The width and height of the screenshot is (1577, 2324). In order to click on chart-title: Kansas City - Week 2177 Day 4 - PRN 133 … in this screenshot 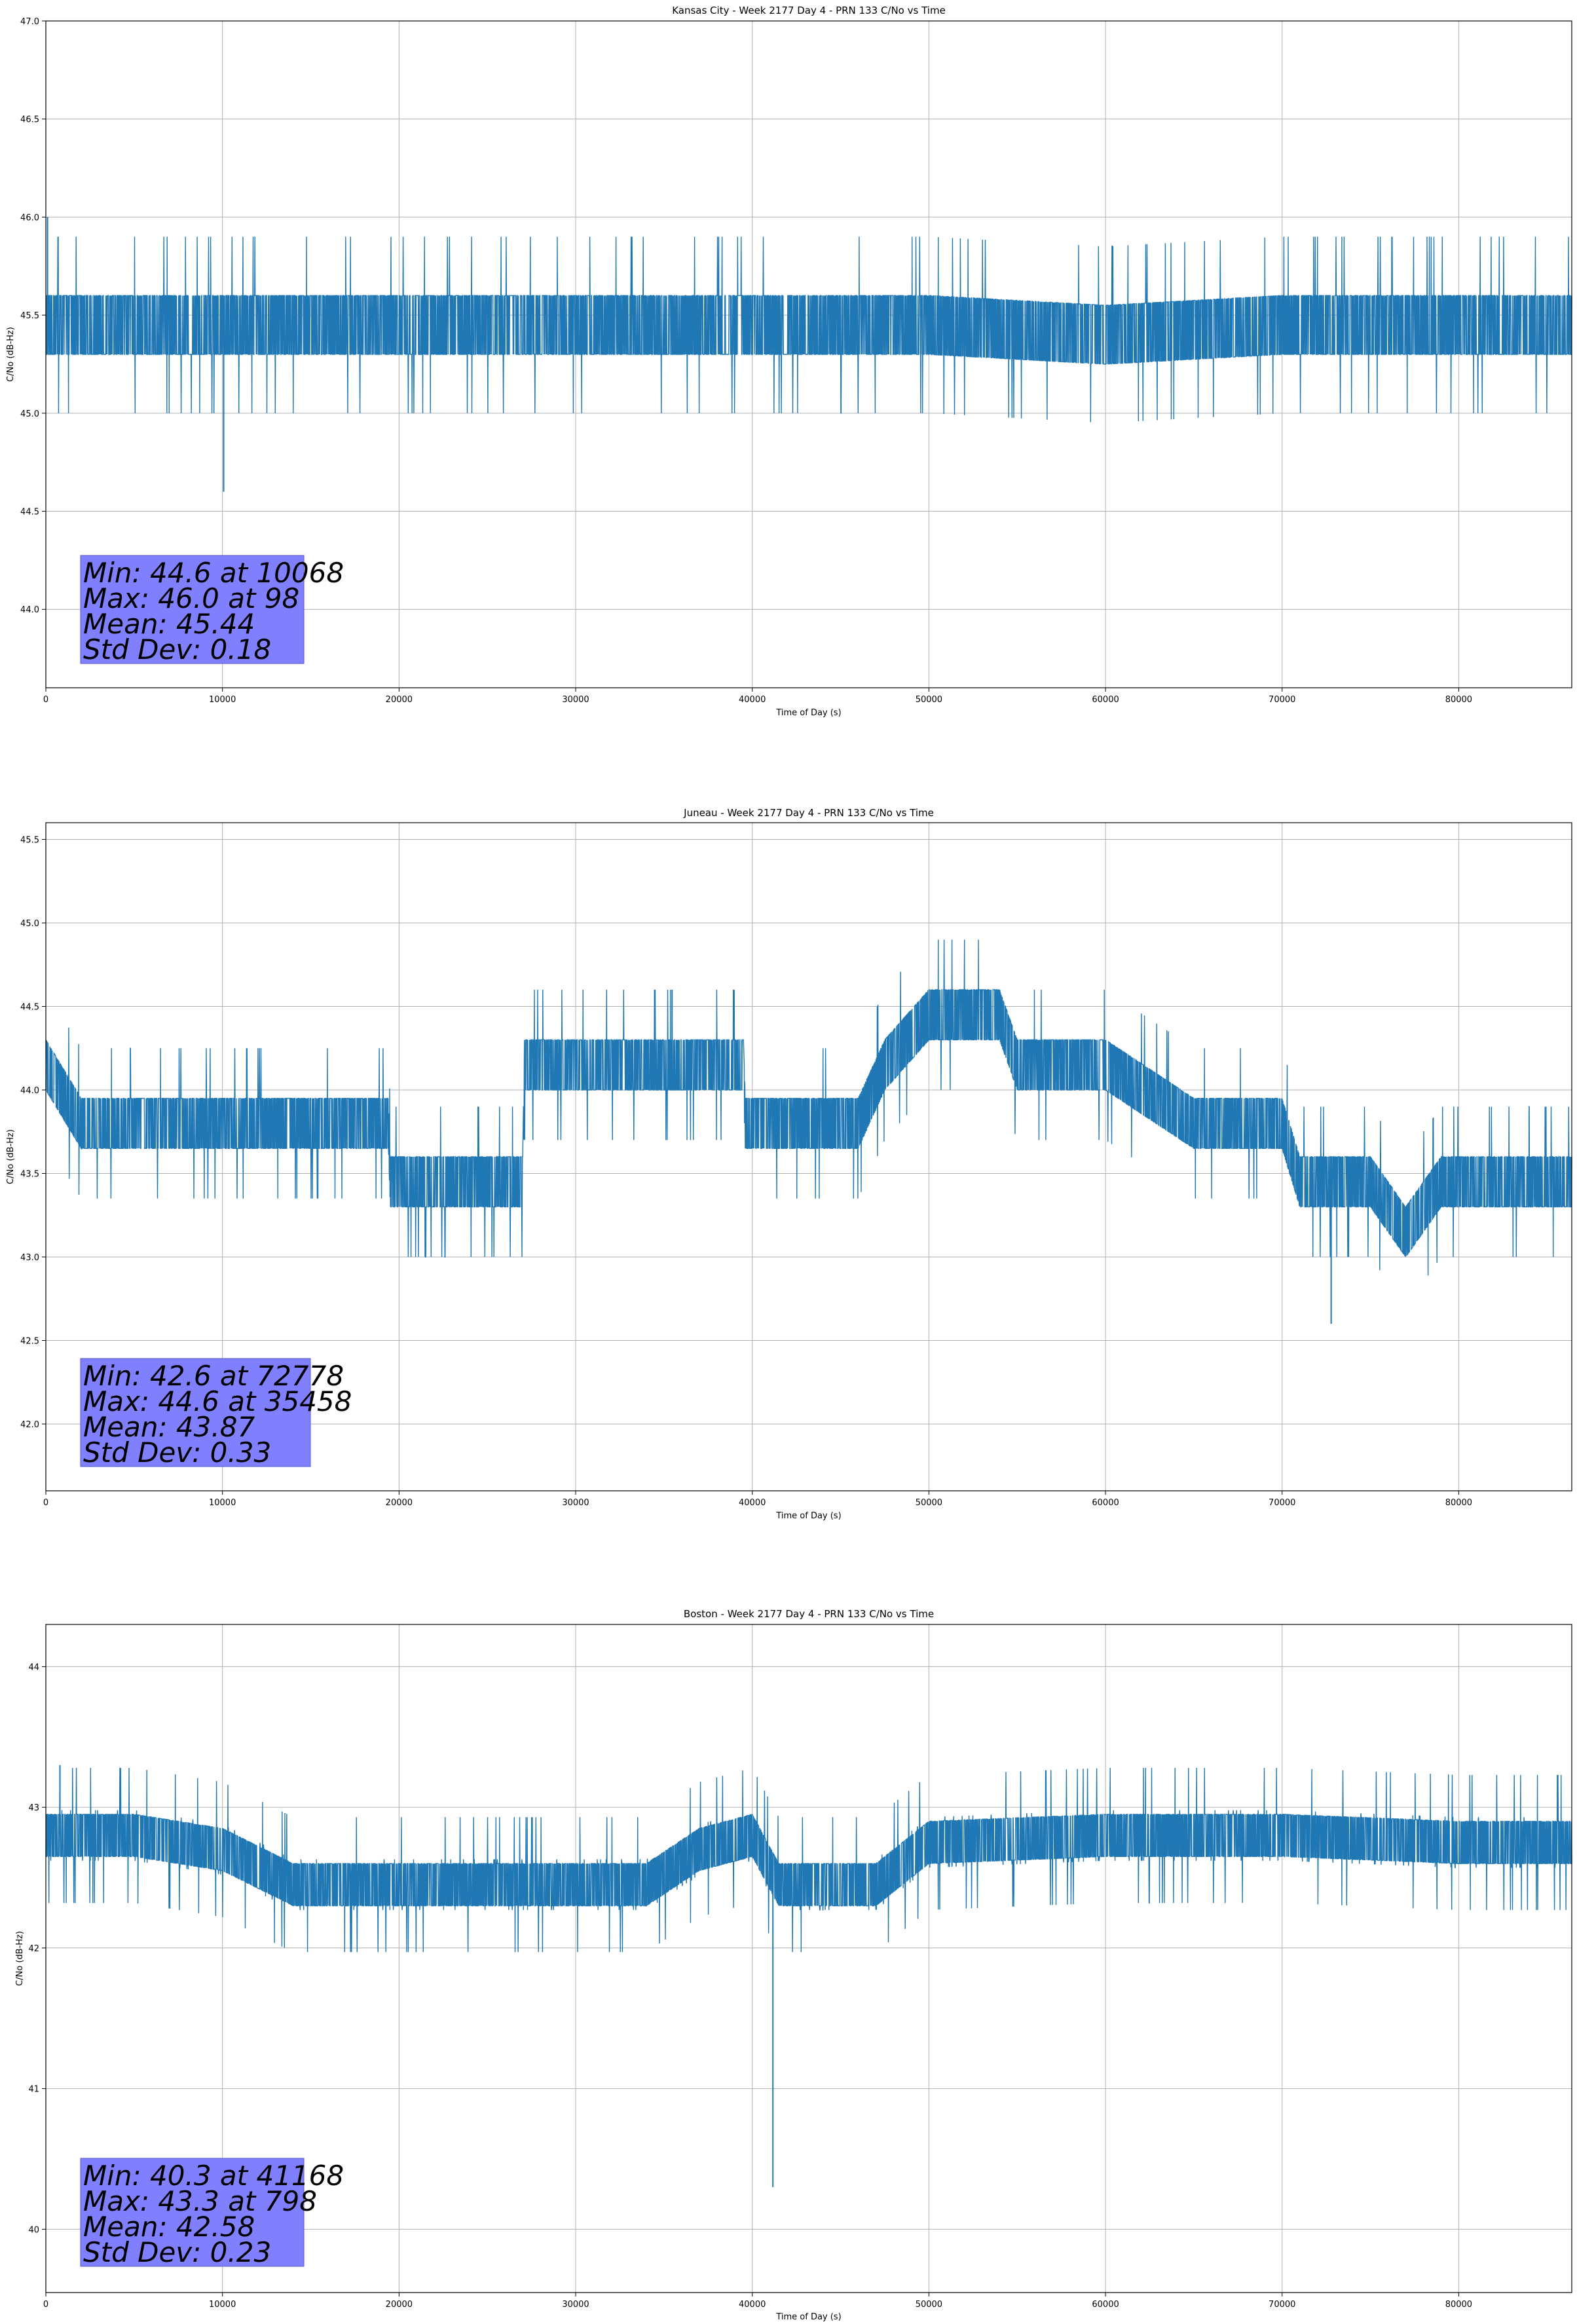, I will do `click(809, 10)`.